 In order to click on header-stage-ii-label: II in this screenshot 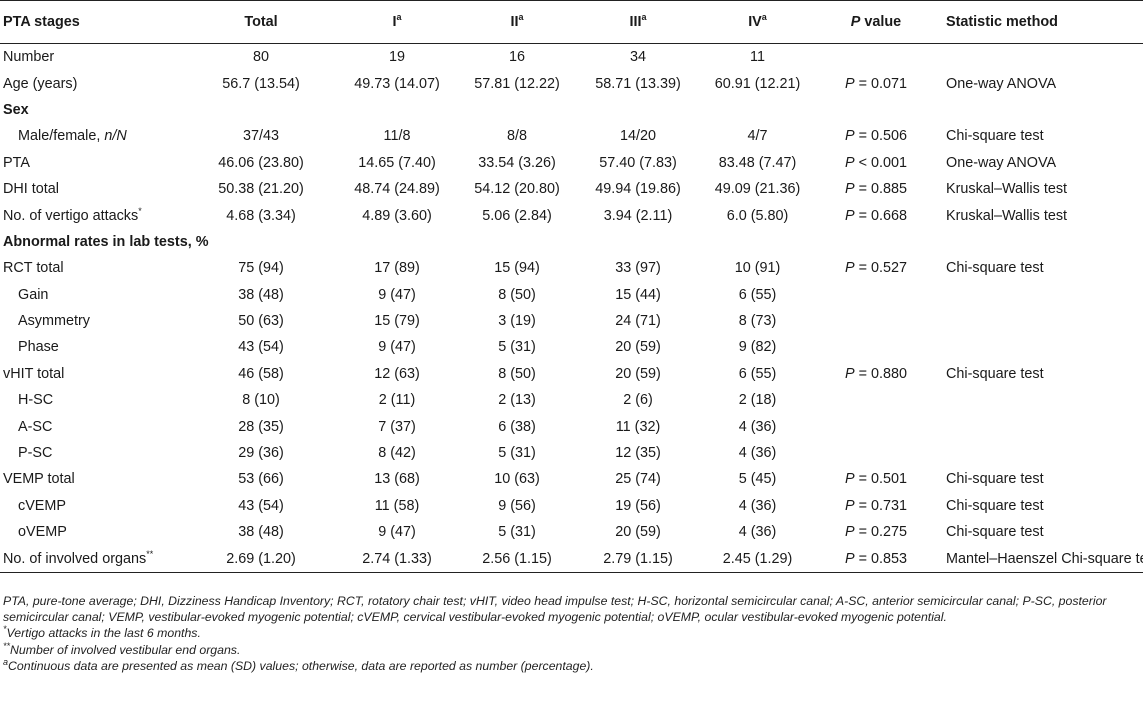, I will do `click(514, 22)`.